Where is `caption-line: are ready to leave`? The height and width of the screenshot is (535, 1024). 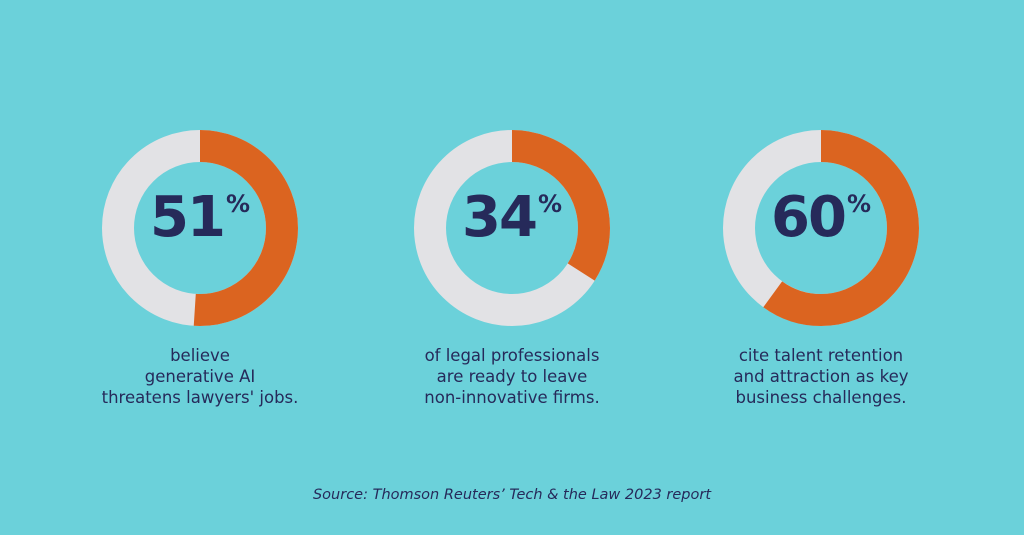 caption-line: are ready to leave is located at coordinates (512, 376).